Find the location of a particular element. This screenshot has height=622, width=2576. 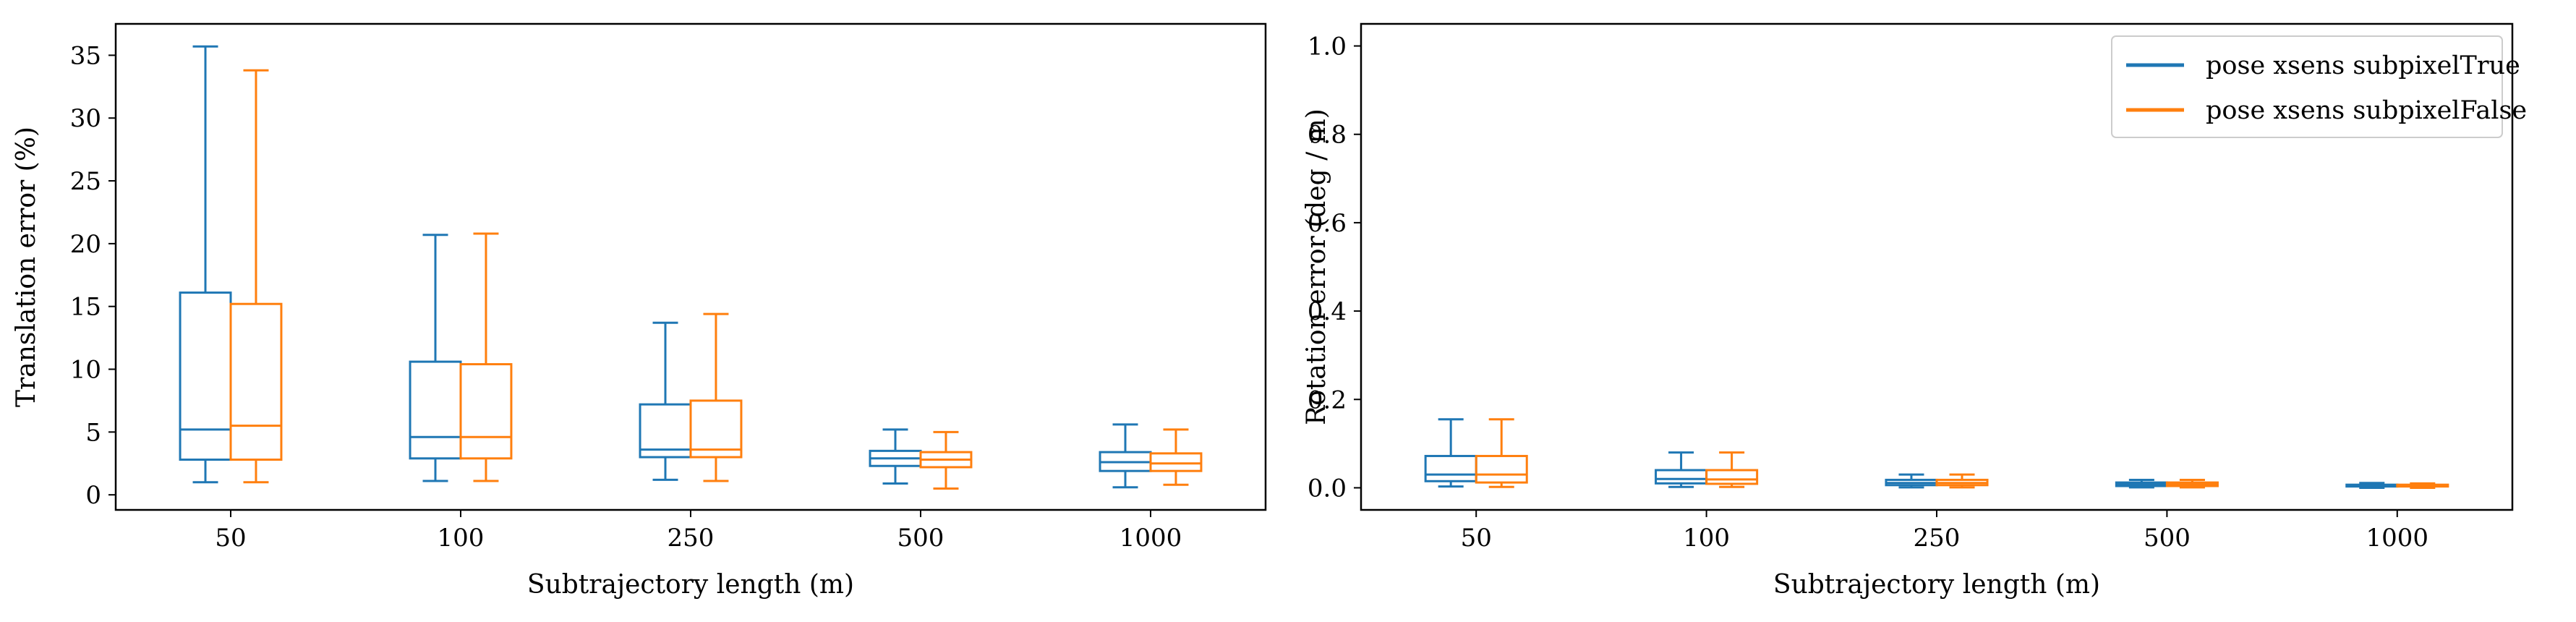

translation-error-y-tick-label: 5 is located at coordinates (93, 432).